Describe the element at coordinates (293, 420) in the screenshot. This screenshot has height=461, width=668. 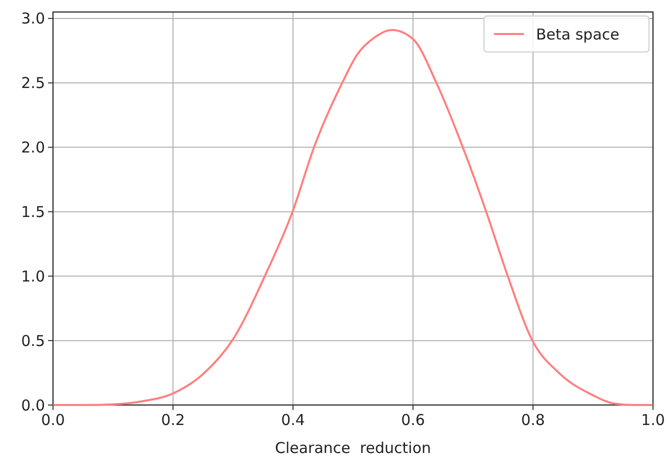
I see `x-tick-label: 0.4` at that location.